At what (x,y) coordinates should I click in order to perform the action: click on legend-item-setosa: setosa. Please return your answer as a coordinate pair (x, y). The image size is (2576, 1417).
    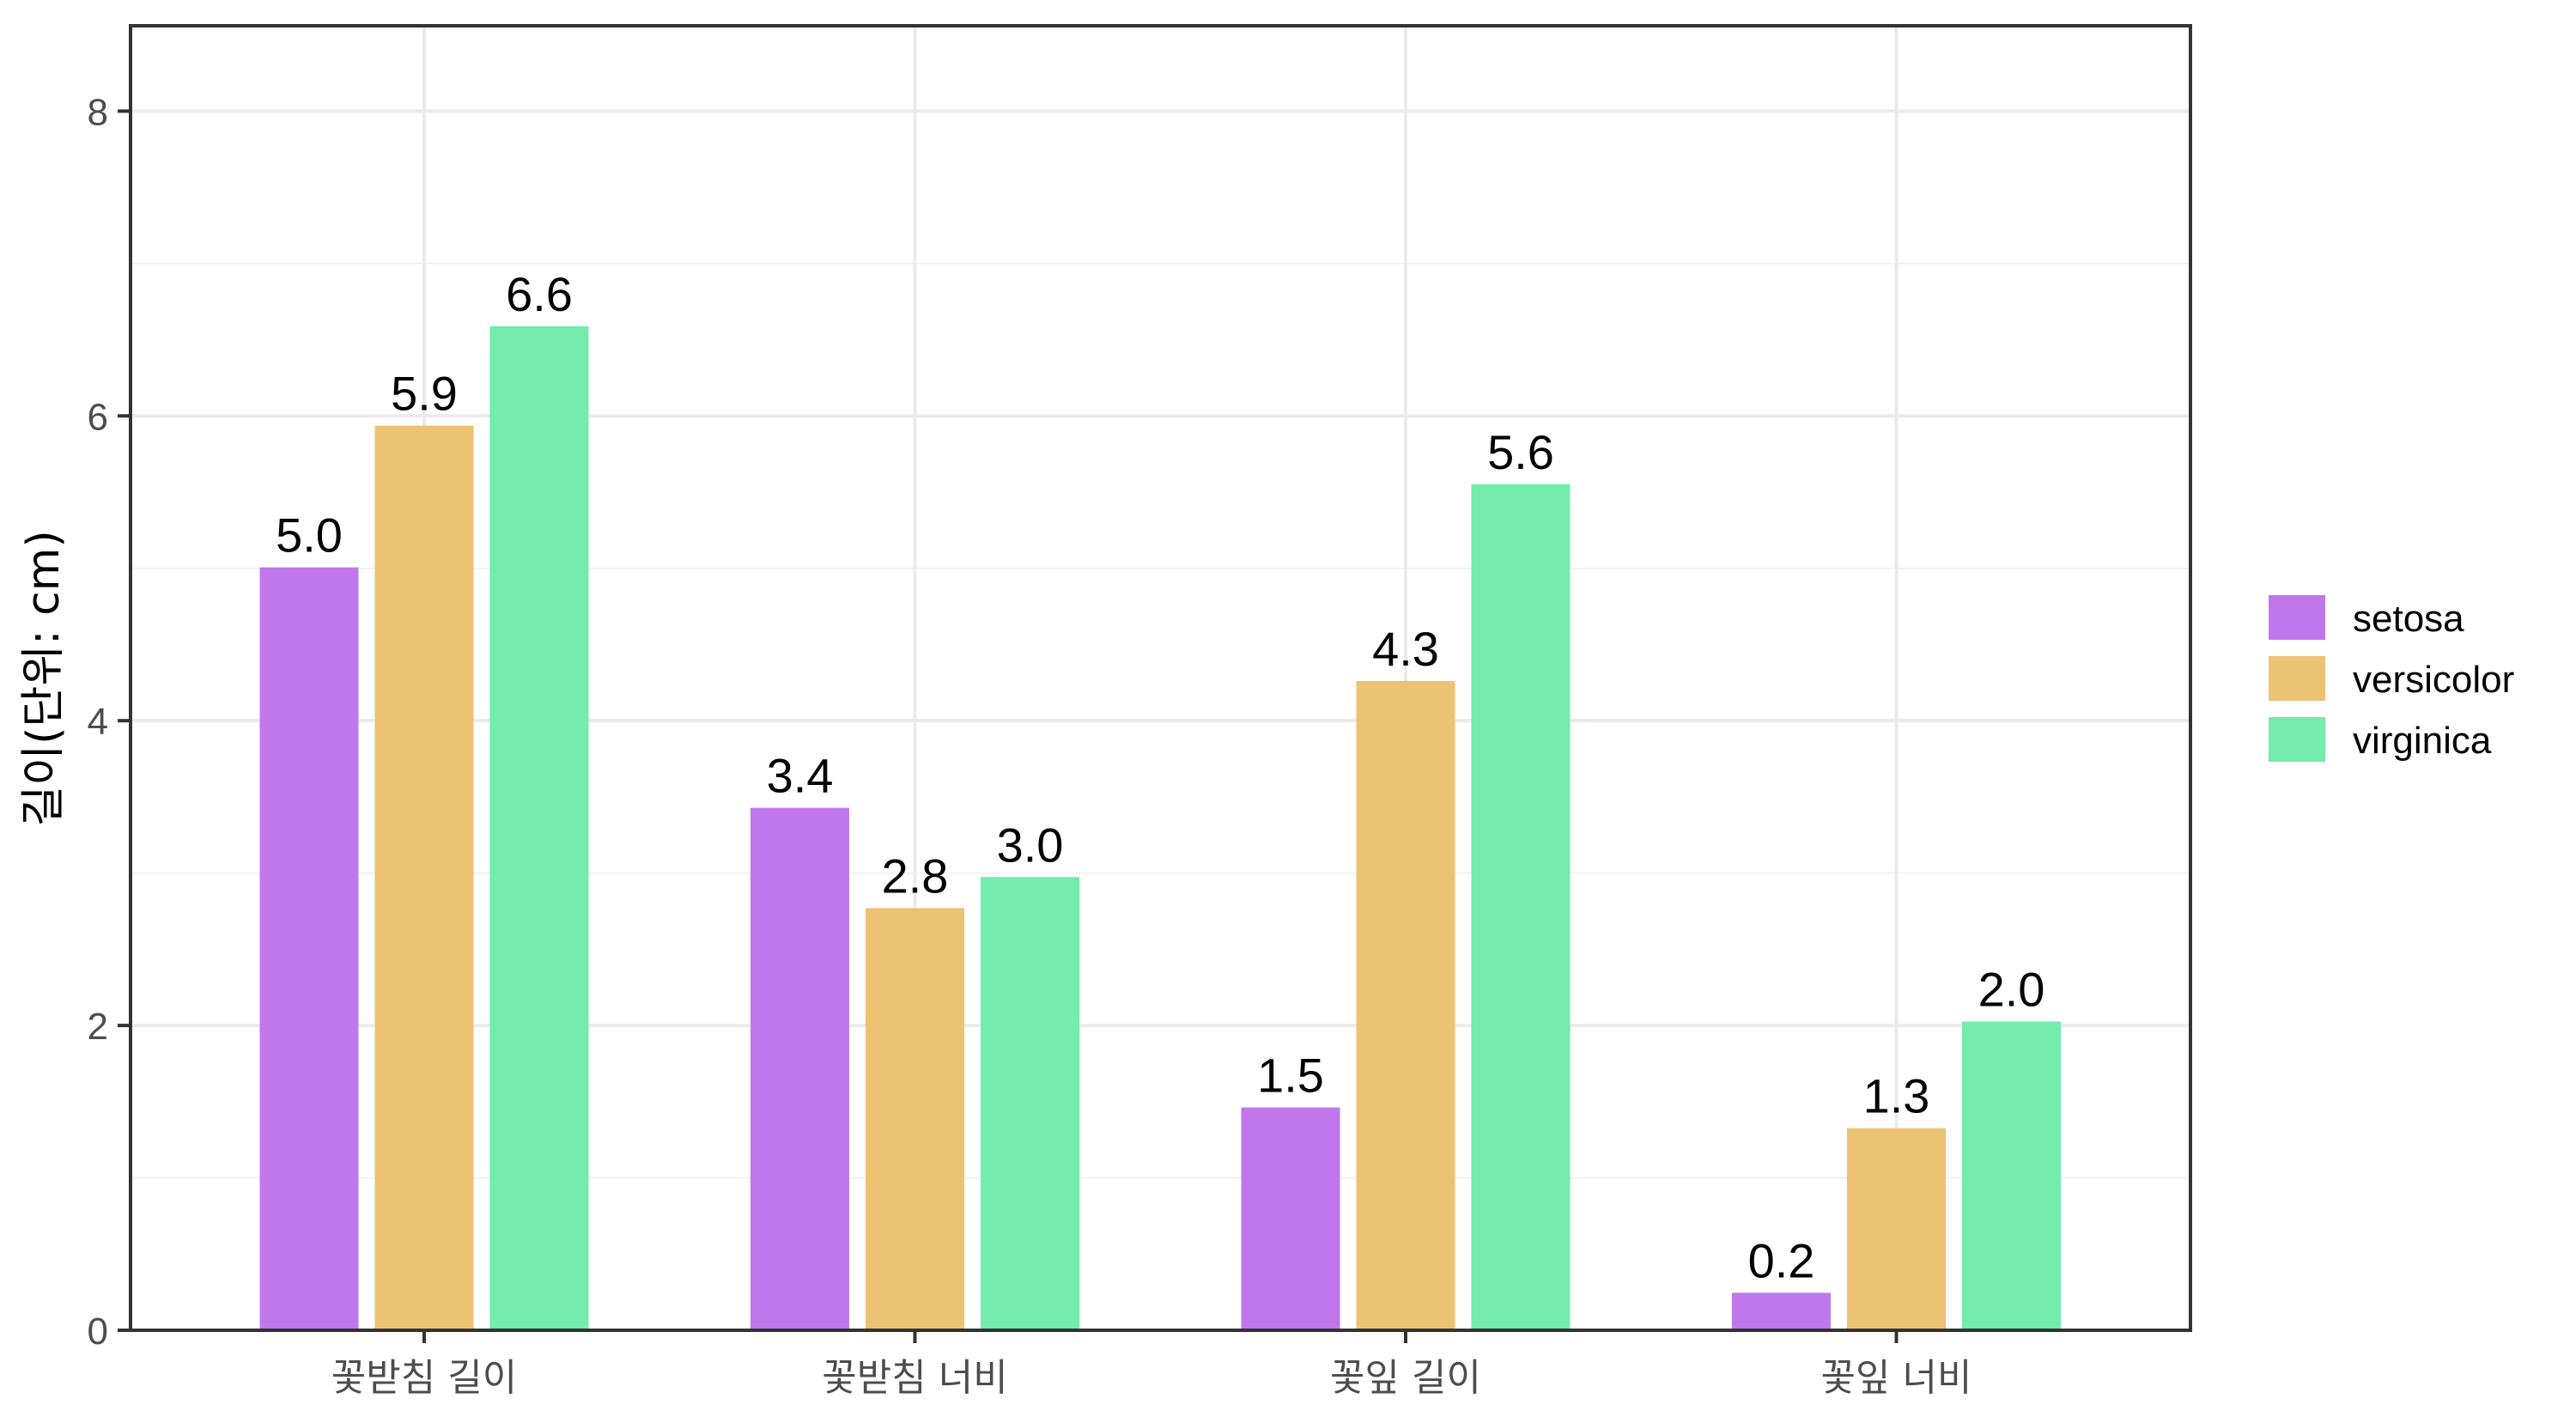
    Looking at the image, I should click on (2367, 617).